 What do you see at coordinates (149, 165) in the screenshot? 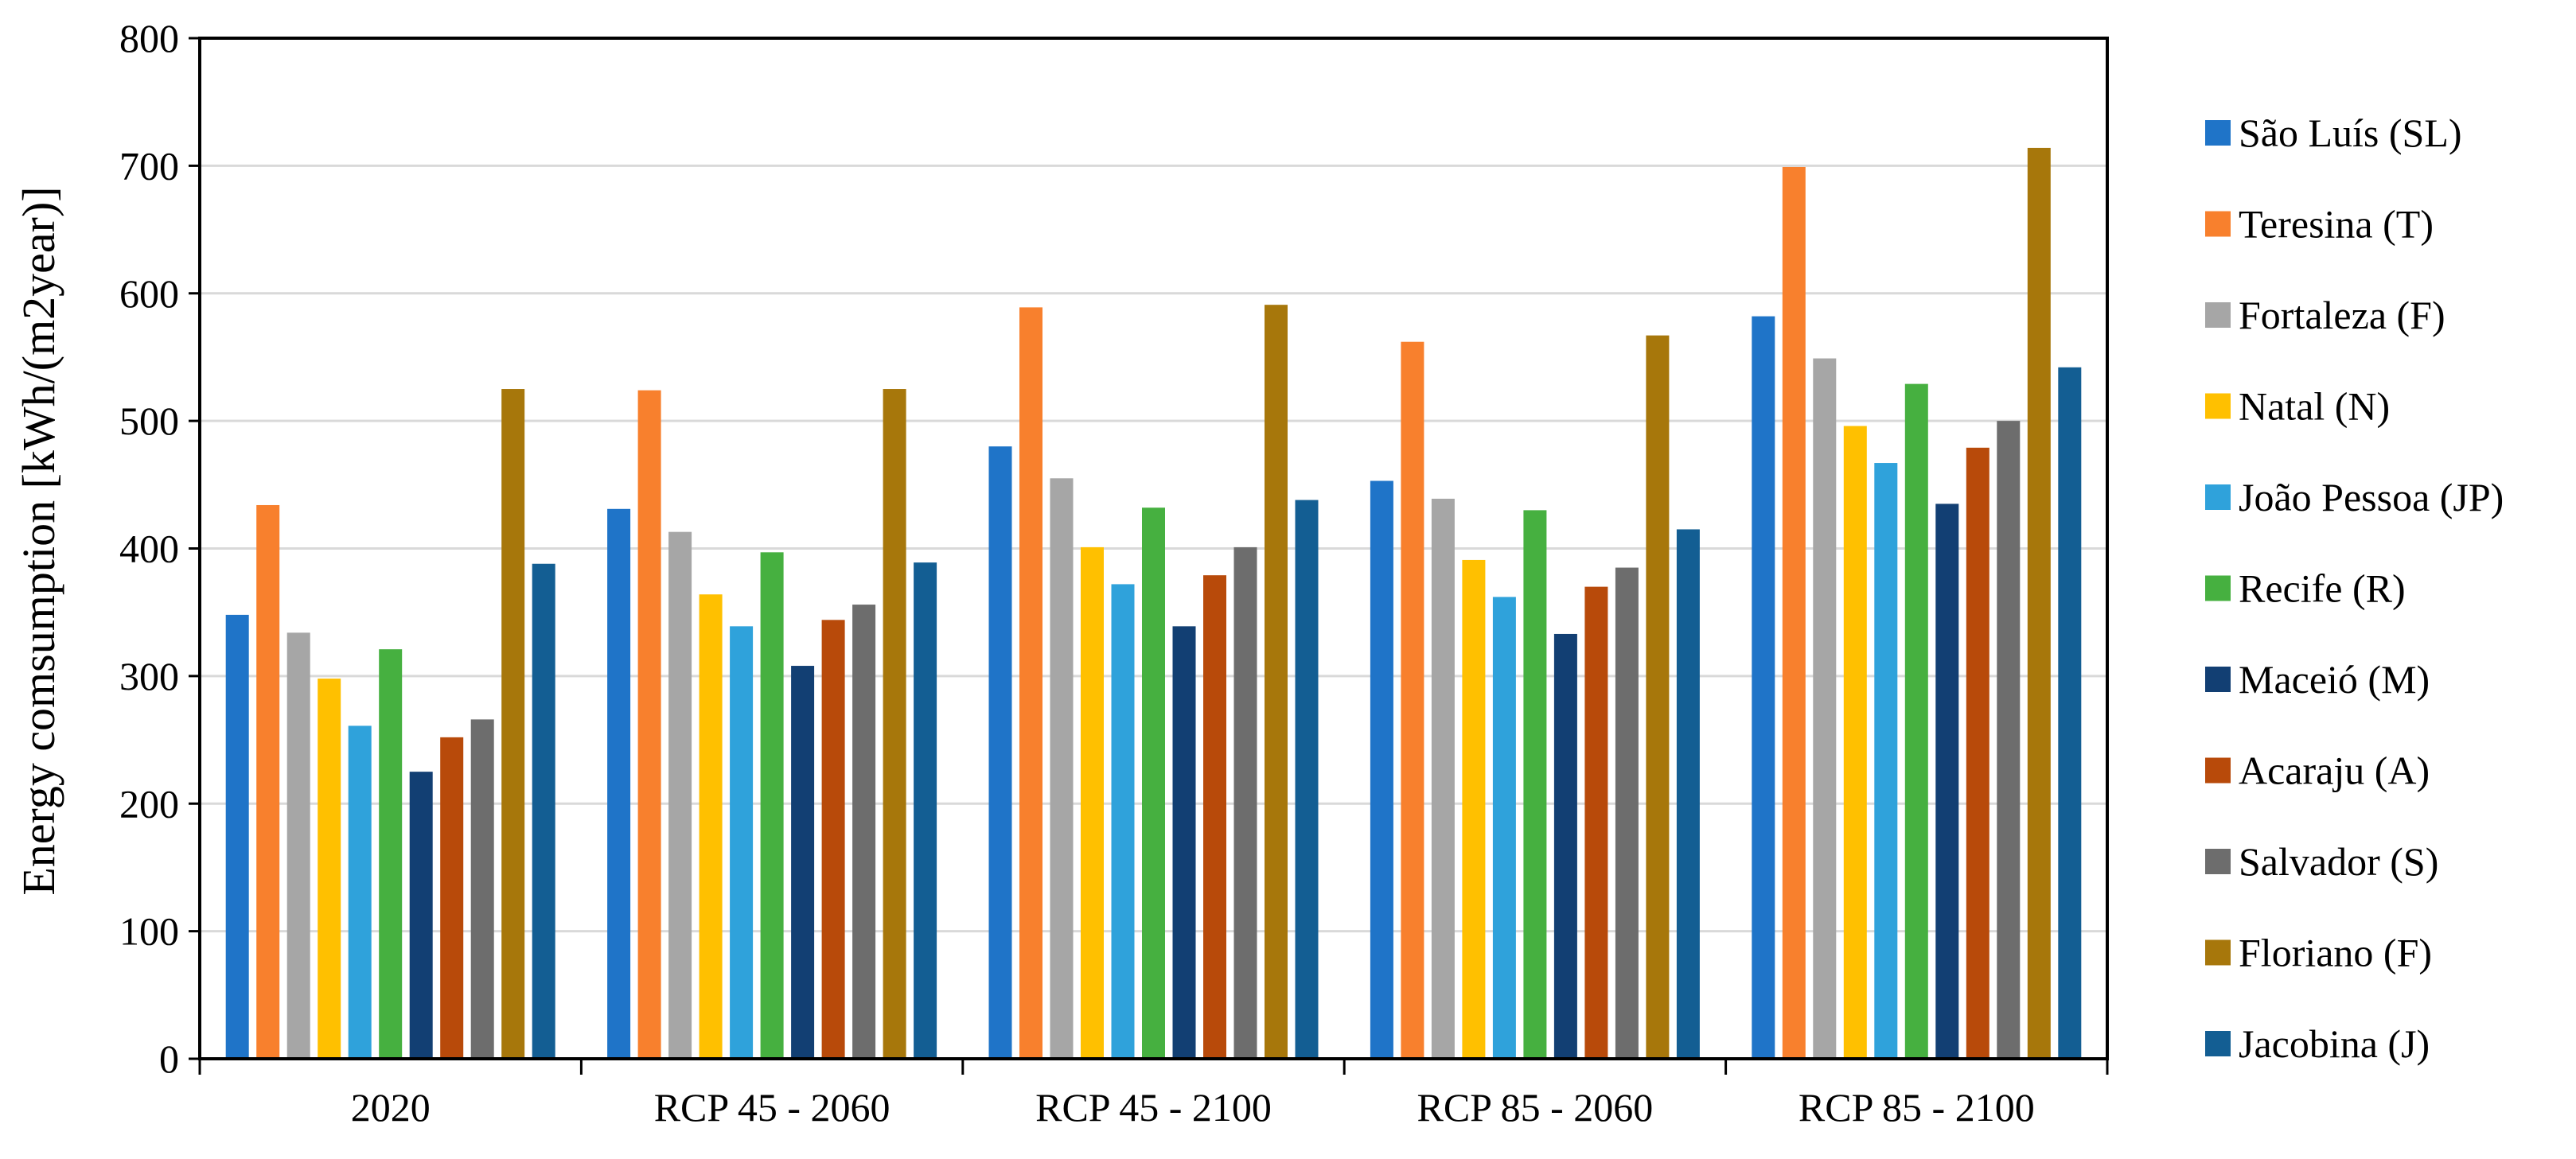
I see `y-tick-label: 700` at bounding box center [149, 165].